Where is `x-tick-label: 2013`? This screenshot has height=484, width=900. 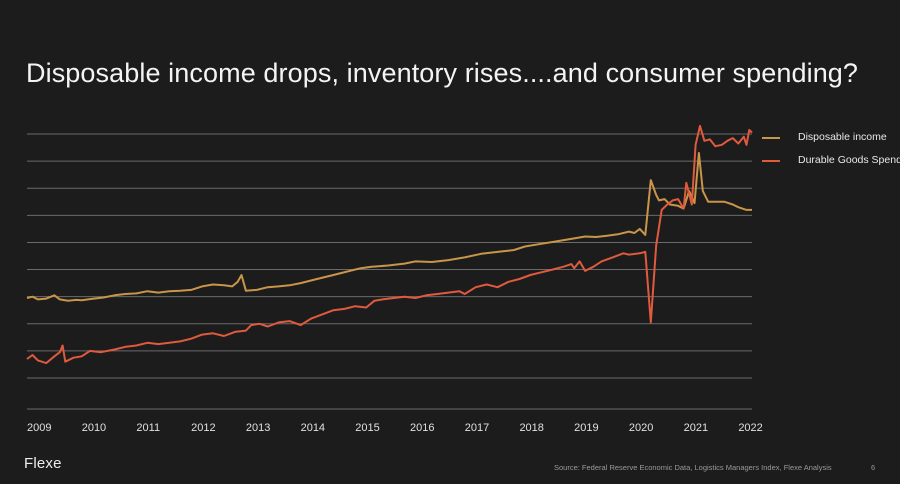
x-tick-label: 2013 is located at coordinates (258, 428).